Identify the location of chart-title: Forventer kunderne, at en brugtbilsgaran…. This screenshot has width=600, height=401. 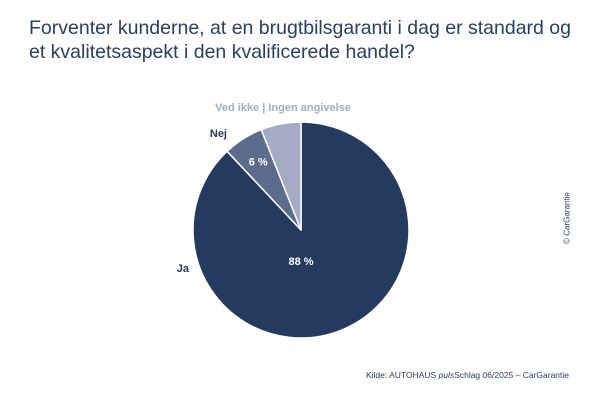
(300, 40).